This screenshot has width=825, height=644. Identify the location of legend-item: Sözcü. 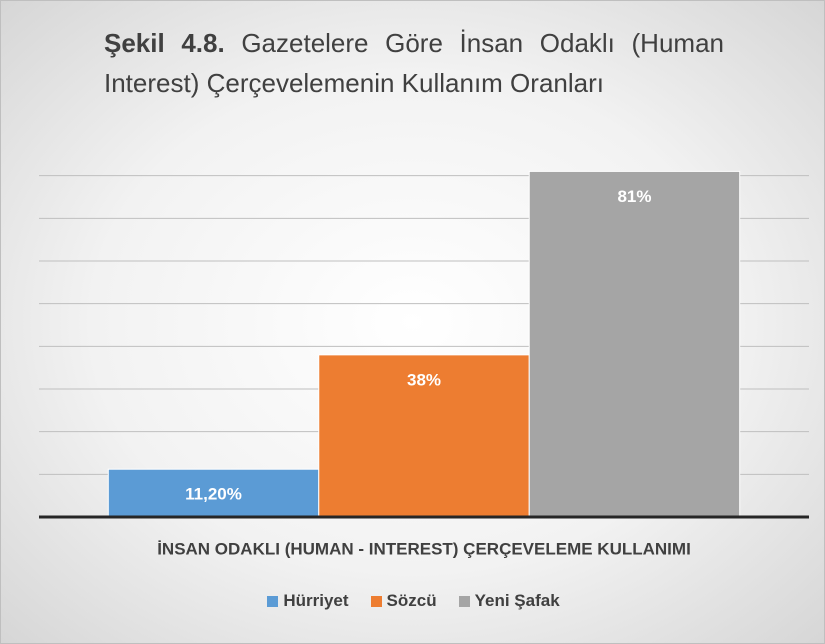
(403, 601).